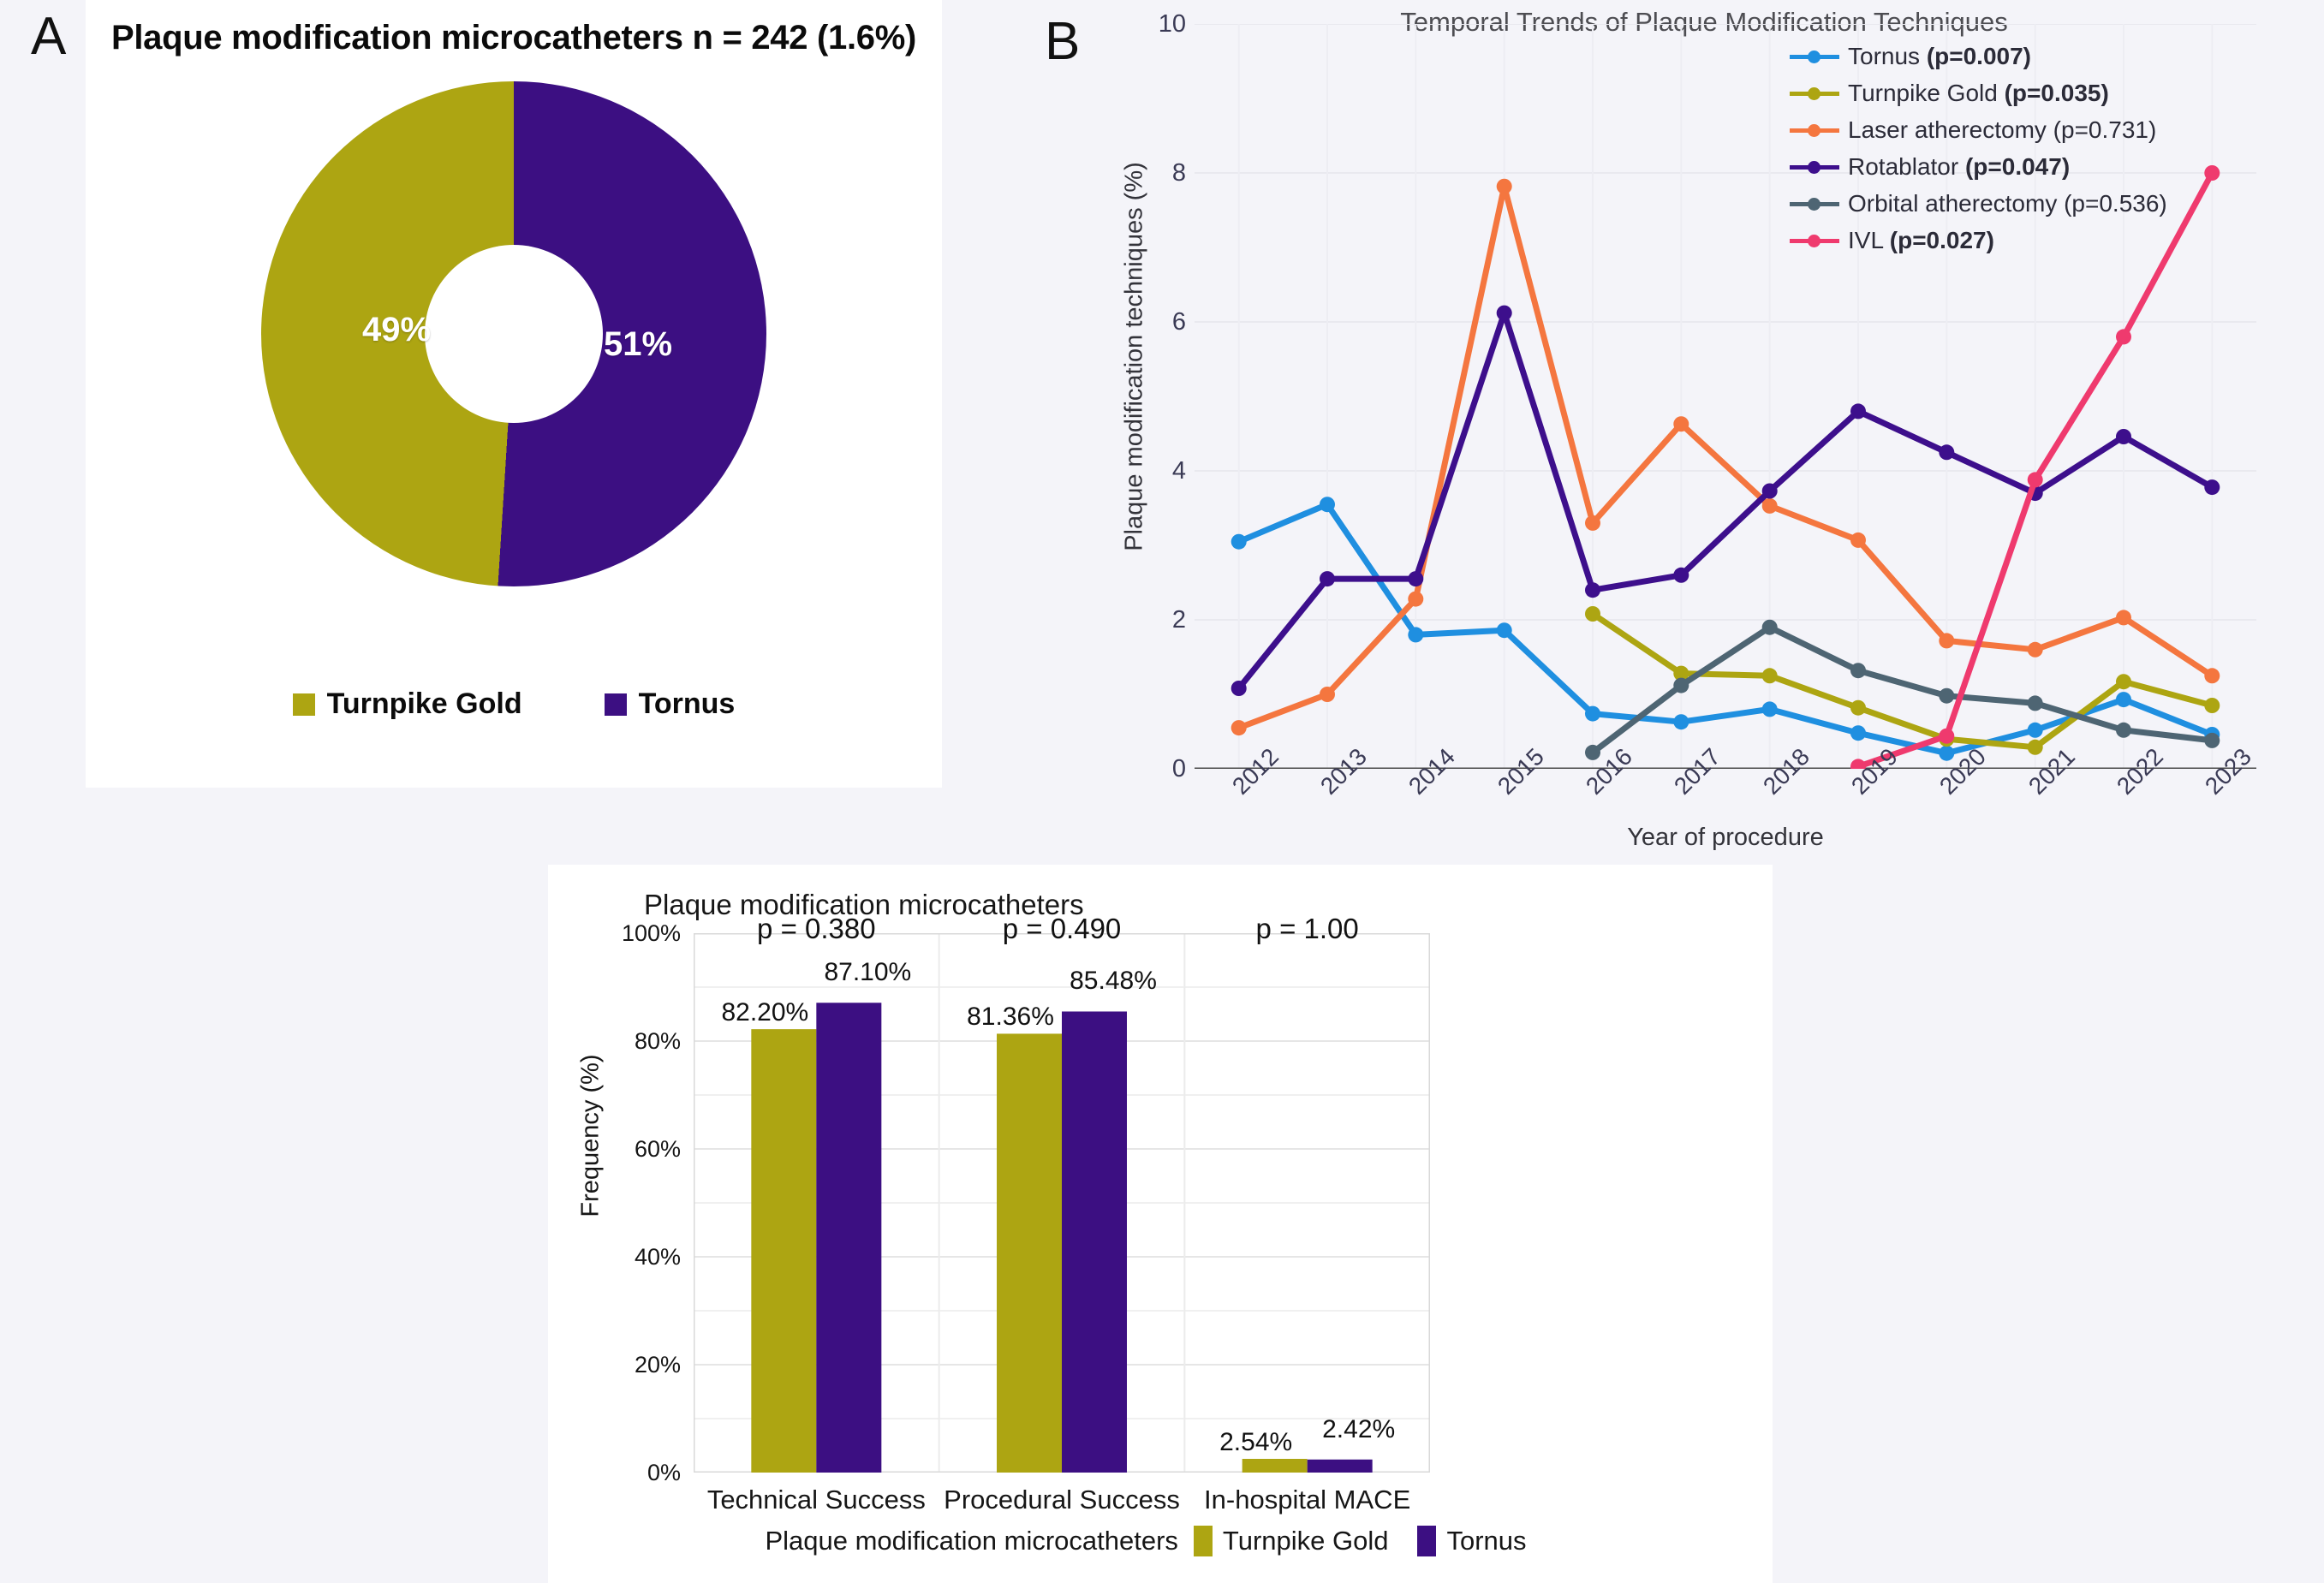 The height and width of the screenshot is (1583, 2324). What do you see at coordinates (864, 905) in the screenshot?
I see `panel-c-title: Plaque modification microcatheters` at bounding box center [864, 905].